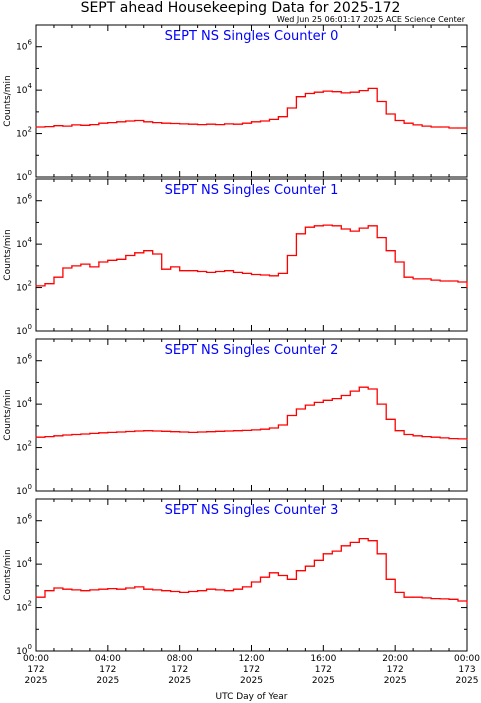 Image resolution: width=481 pixels, height=703 pixels. I want to click on x-tick-label: 173, so click(466, 670).